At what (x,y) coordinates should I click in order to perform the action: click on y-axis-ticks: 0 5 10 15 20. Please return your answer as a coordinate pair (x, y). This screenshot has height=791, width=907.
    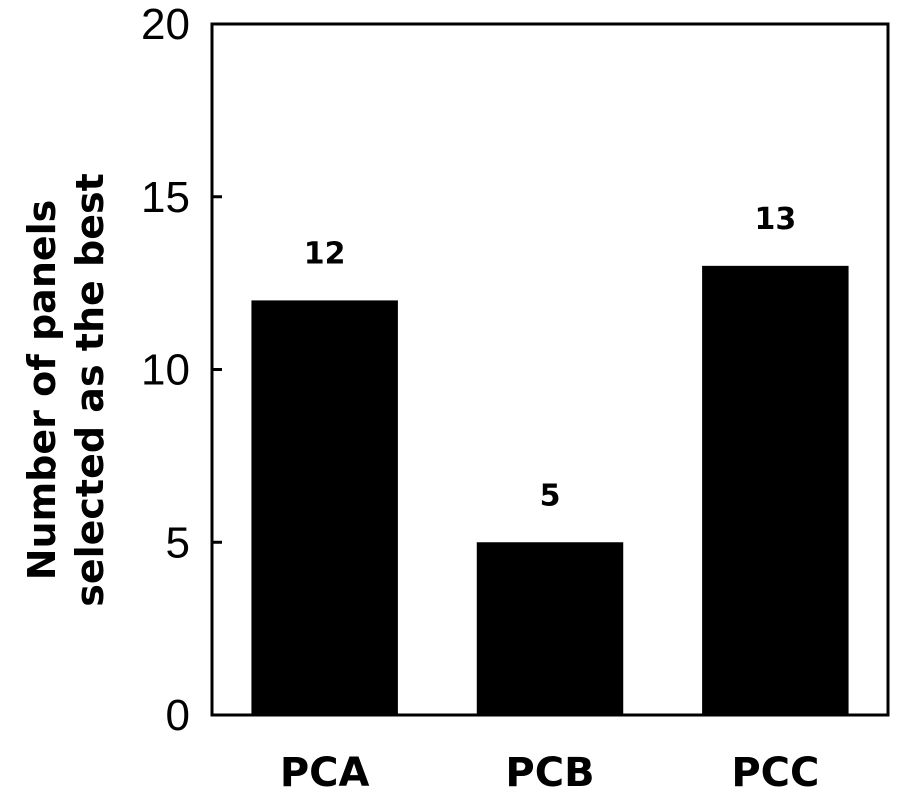
    Looking at the image, I should click on (181, 370).